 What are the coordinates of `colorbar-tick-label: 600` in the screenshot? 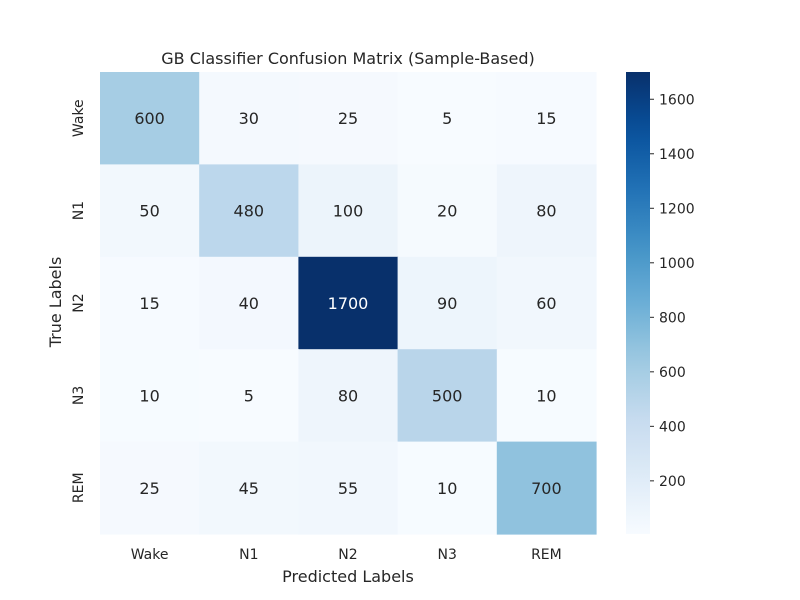 It's located at (672, 373).